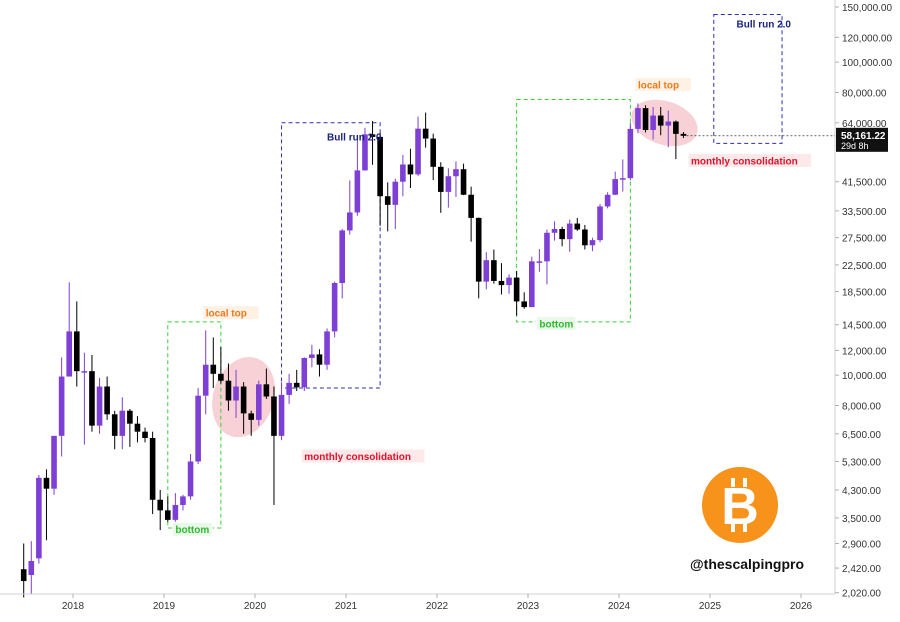  I want to click on x-tick-label: 2021, so click(346, 606).